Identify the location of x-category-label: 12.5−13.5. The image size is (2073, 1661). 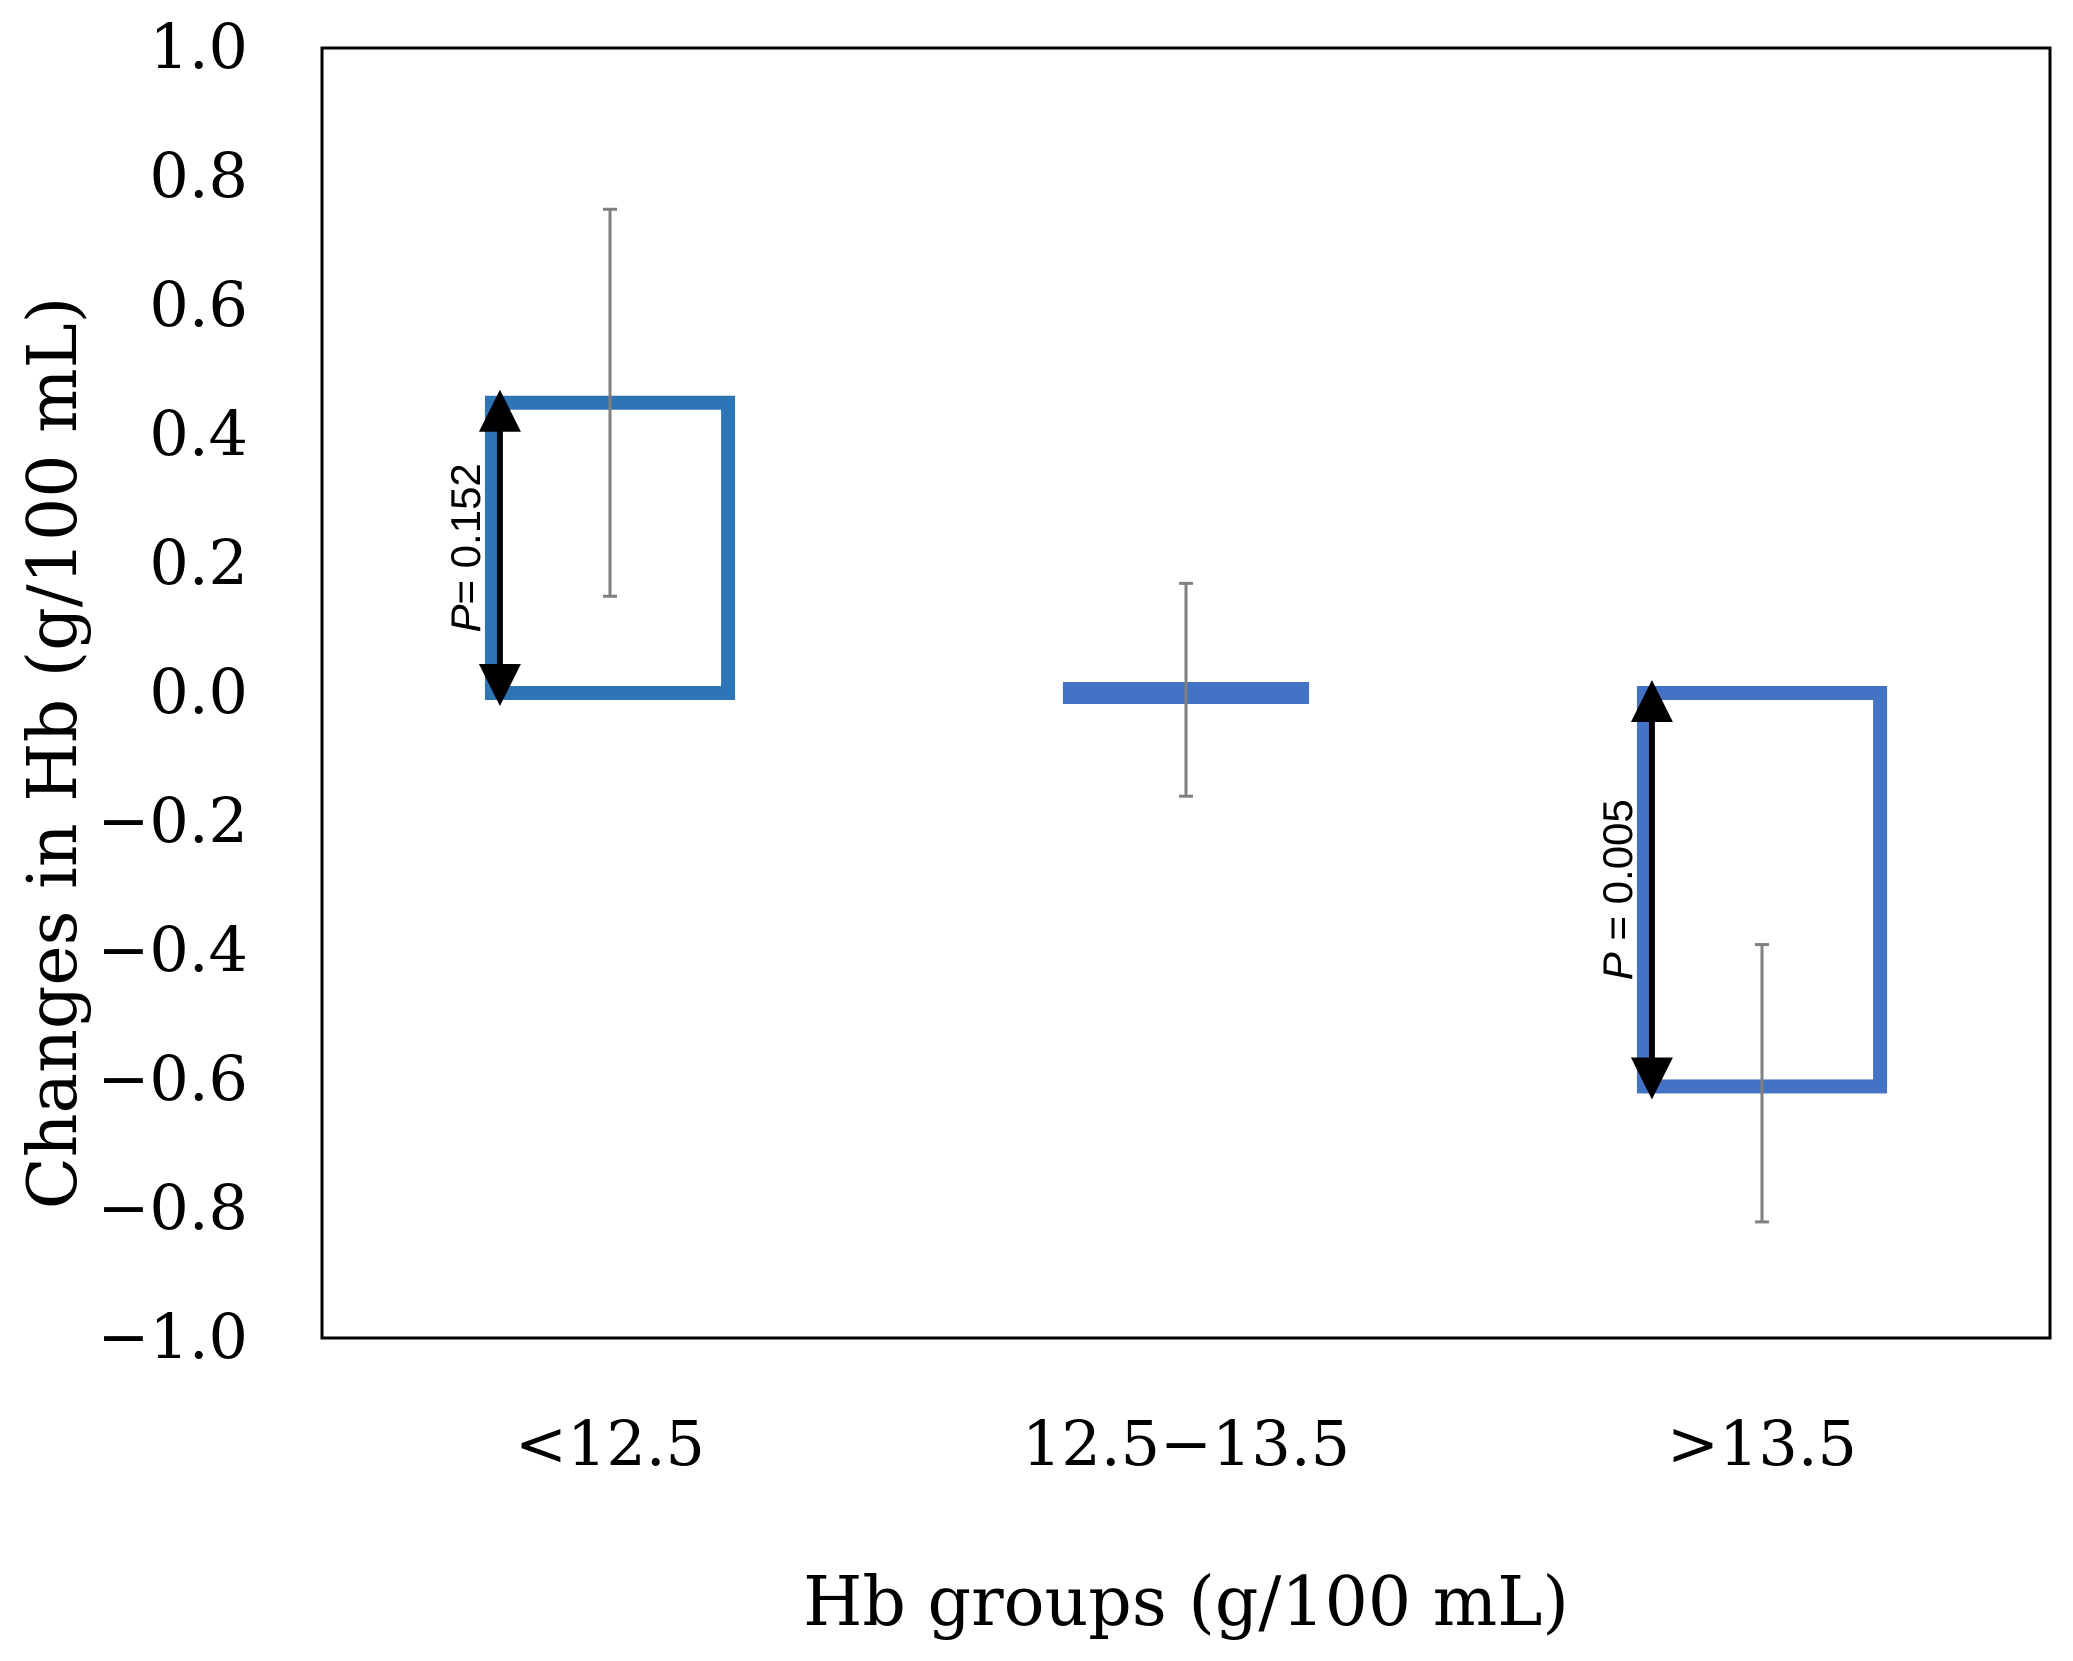
(1186, 1443).